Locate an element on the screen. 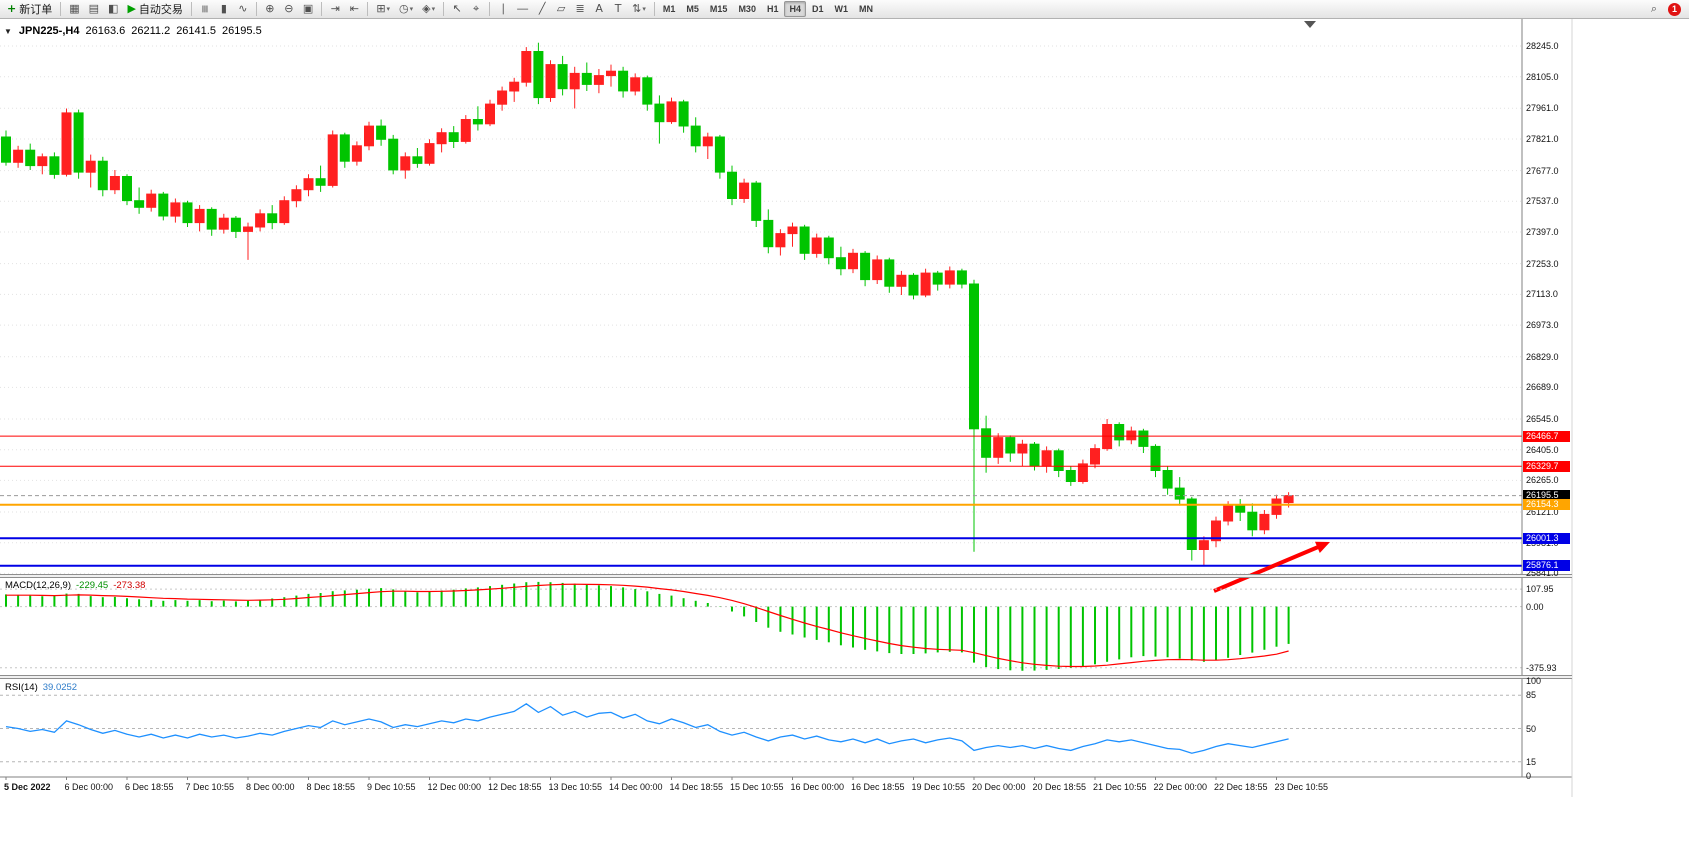 This screenshot has width=1689, height=858. chart-shift-icon: ⇤ is located at coordinates (354, 8).